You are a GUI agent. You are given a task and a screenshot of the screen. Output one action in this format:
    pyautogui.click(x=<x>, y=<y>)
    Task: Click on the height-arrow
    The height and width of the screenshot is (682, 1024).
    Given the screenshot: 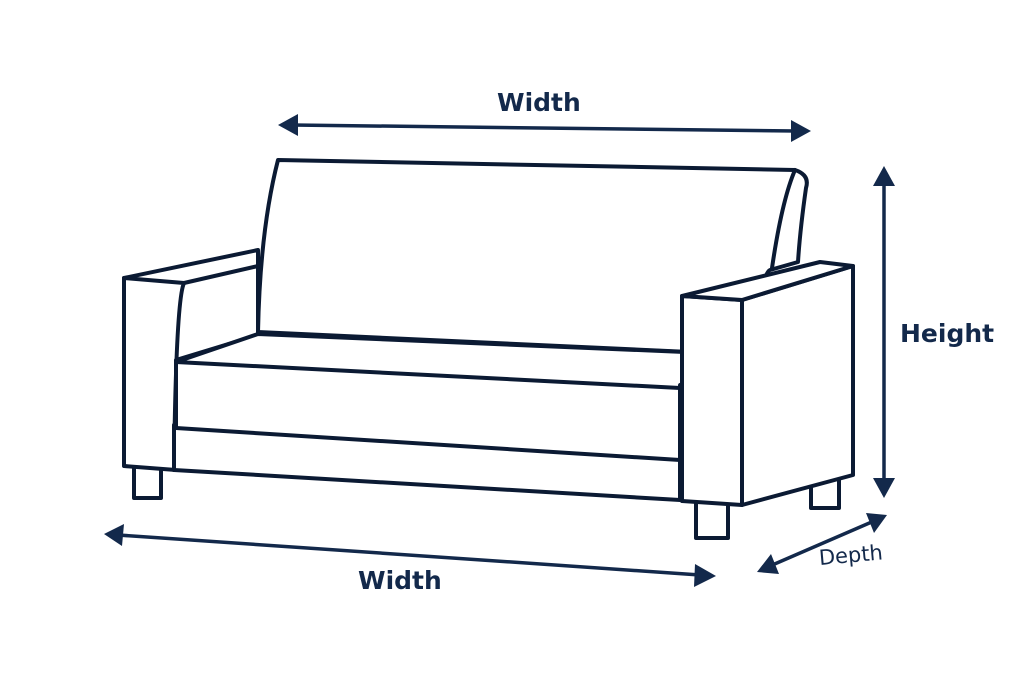 What is the action you would take?
    pyautogui.click(x=884, y=332)
    